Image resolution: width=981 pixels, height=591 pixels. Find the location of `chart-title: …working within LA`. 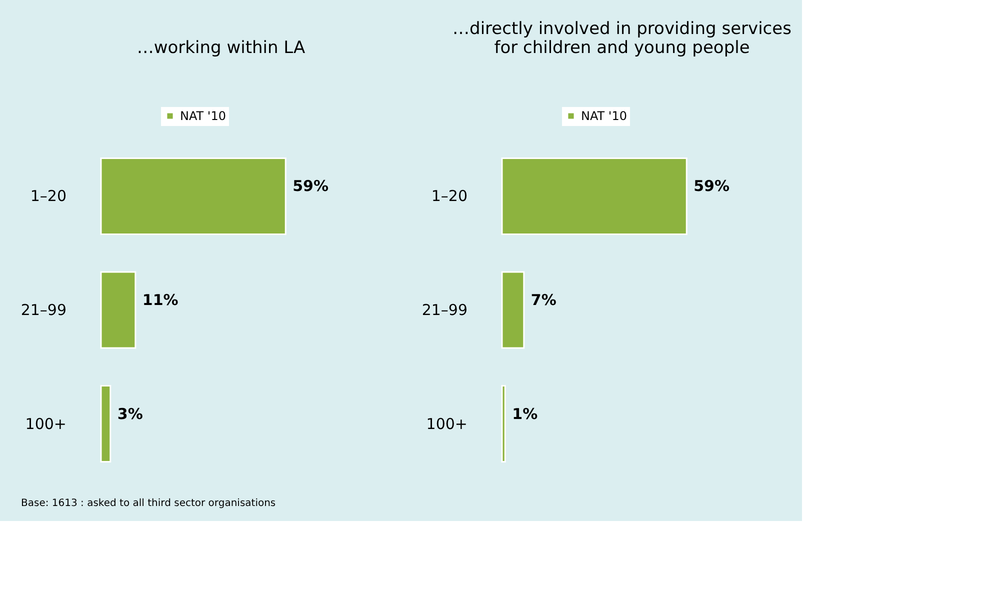

chart-title: …working within LA is located at coordinates (221, 48).